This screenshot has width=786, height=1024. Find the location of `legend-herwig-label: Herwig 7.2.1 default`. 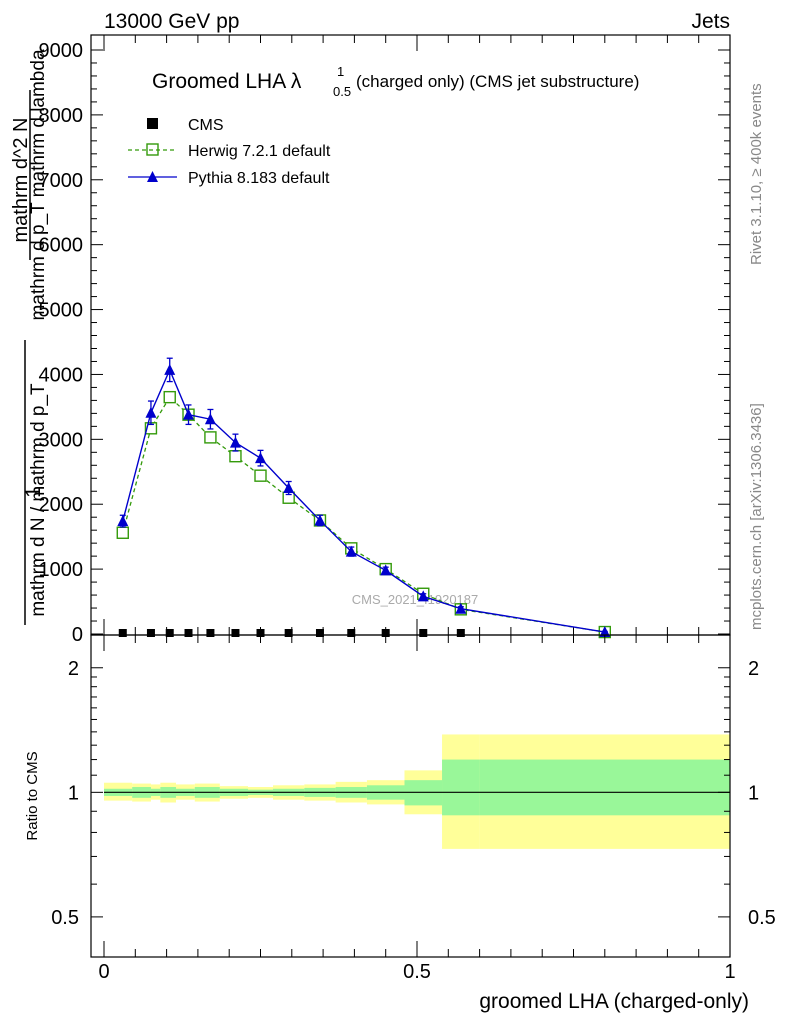

legend-herwig-label: Herwig 7.2.1 default is located at coordinates (259, 151).